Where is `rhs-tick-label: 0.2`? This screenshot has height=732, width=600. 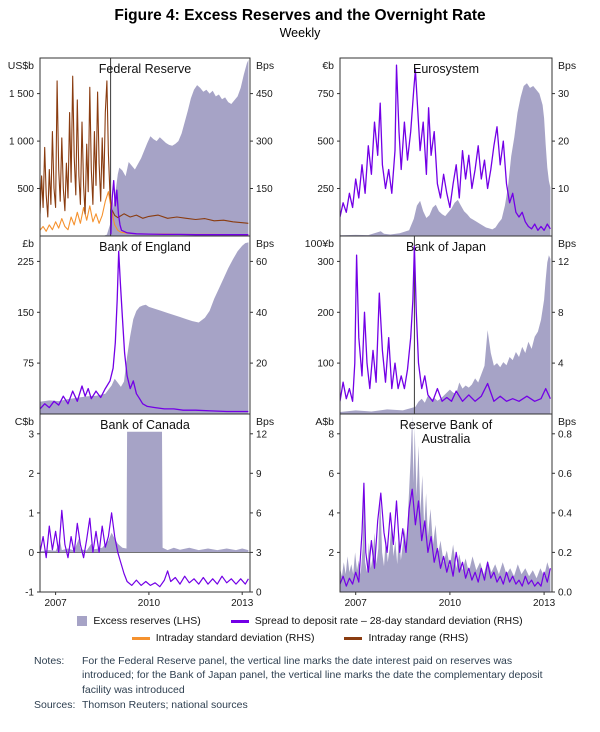
rhs-tick-label: 0.2 is located at coordinates (565, 553).